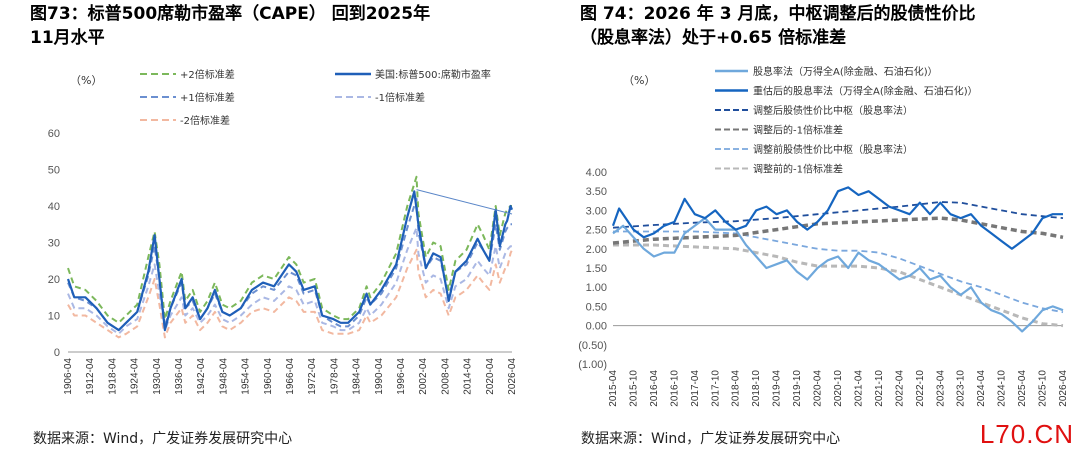 The width and height of the screenshot is (1080, 453). What do you see at coordinates (592, 365) in the screenshot?
I see `right-y-tick-10: (1.00)` at bounding box center [592, 365].